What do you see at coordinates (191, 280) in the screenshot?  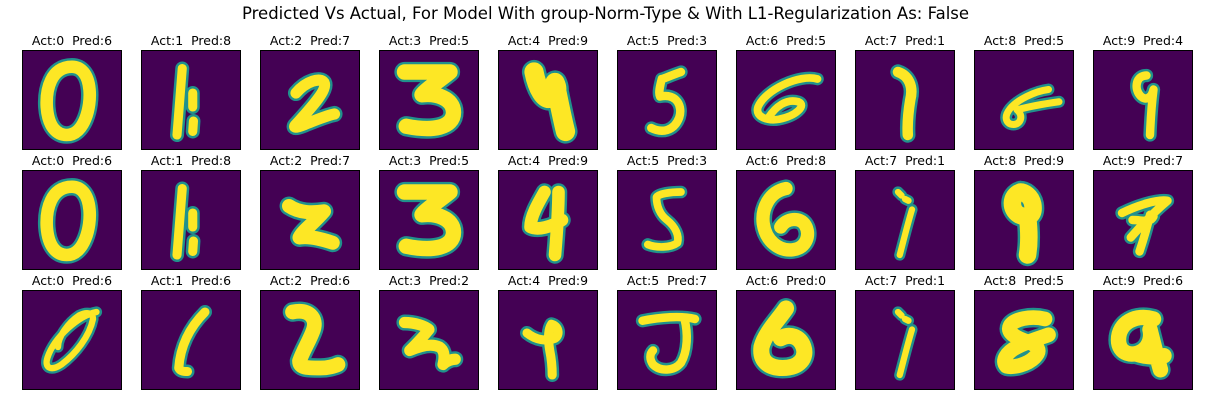 I see `panel-label: Act:1 Pred:6` at bounding box center [191, 280].